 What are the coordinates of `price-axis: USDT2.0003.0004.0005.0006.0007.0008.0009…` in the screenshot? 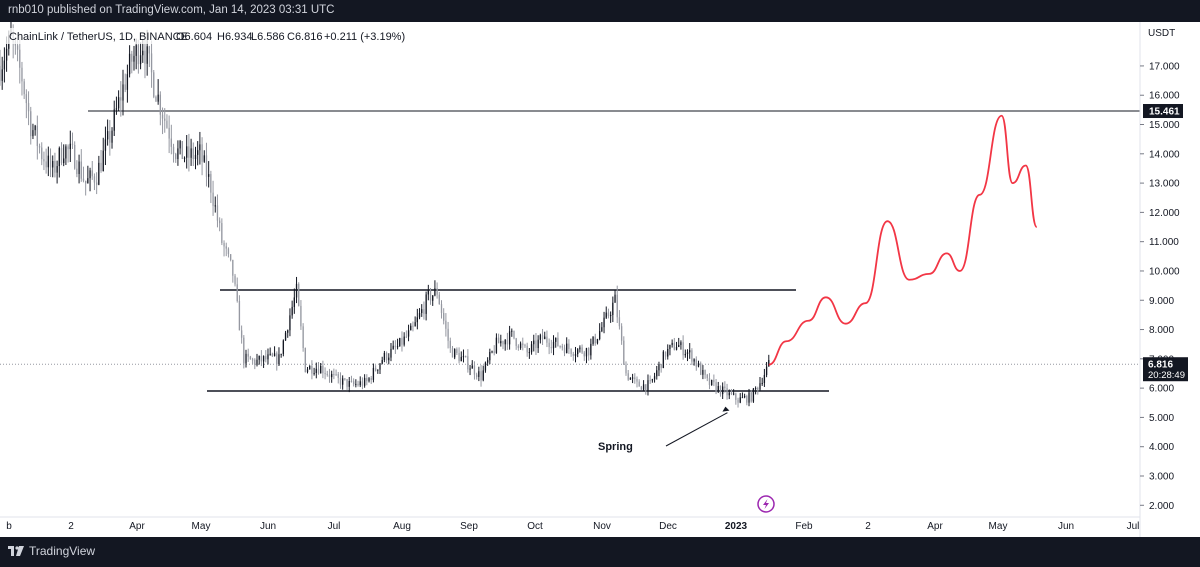 It's located at (1163, 279).